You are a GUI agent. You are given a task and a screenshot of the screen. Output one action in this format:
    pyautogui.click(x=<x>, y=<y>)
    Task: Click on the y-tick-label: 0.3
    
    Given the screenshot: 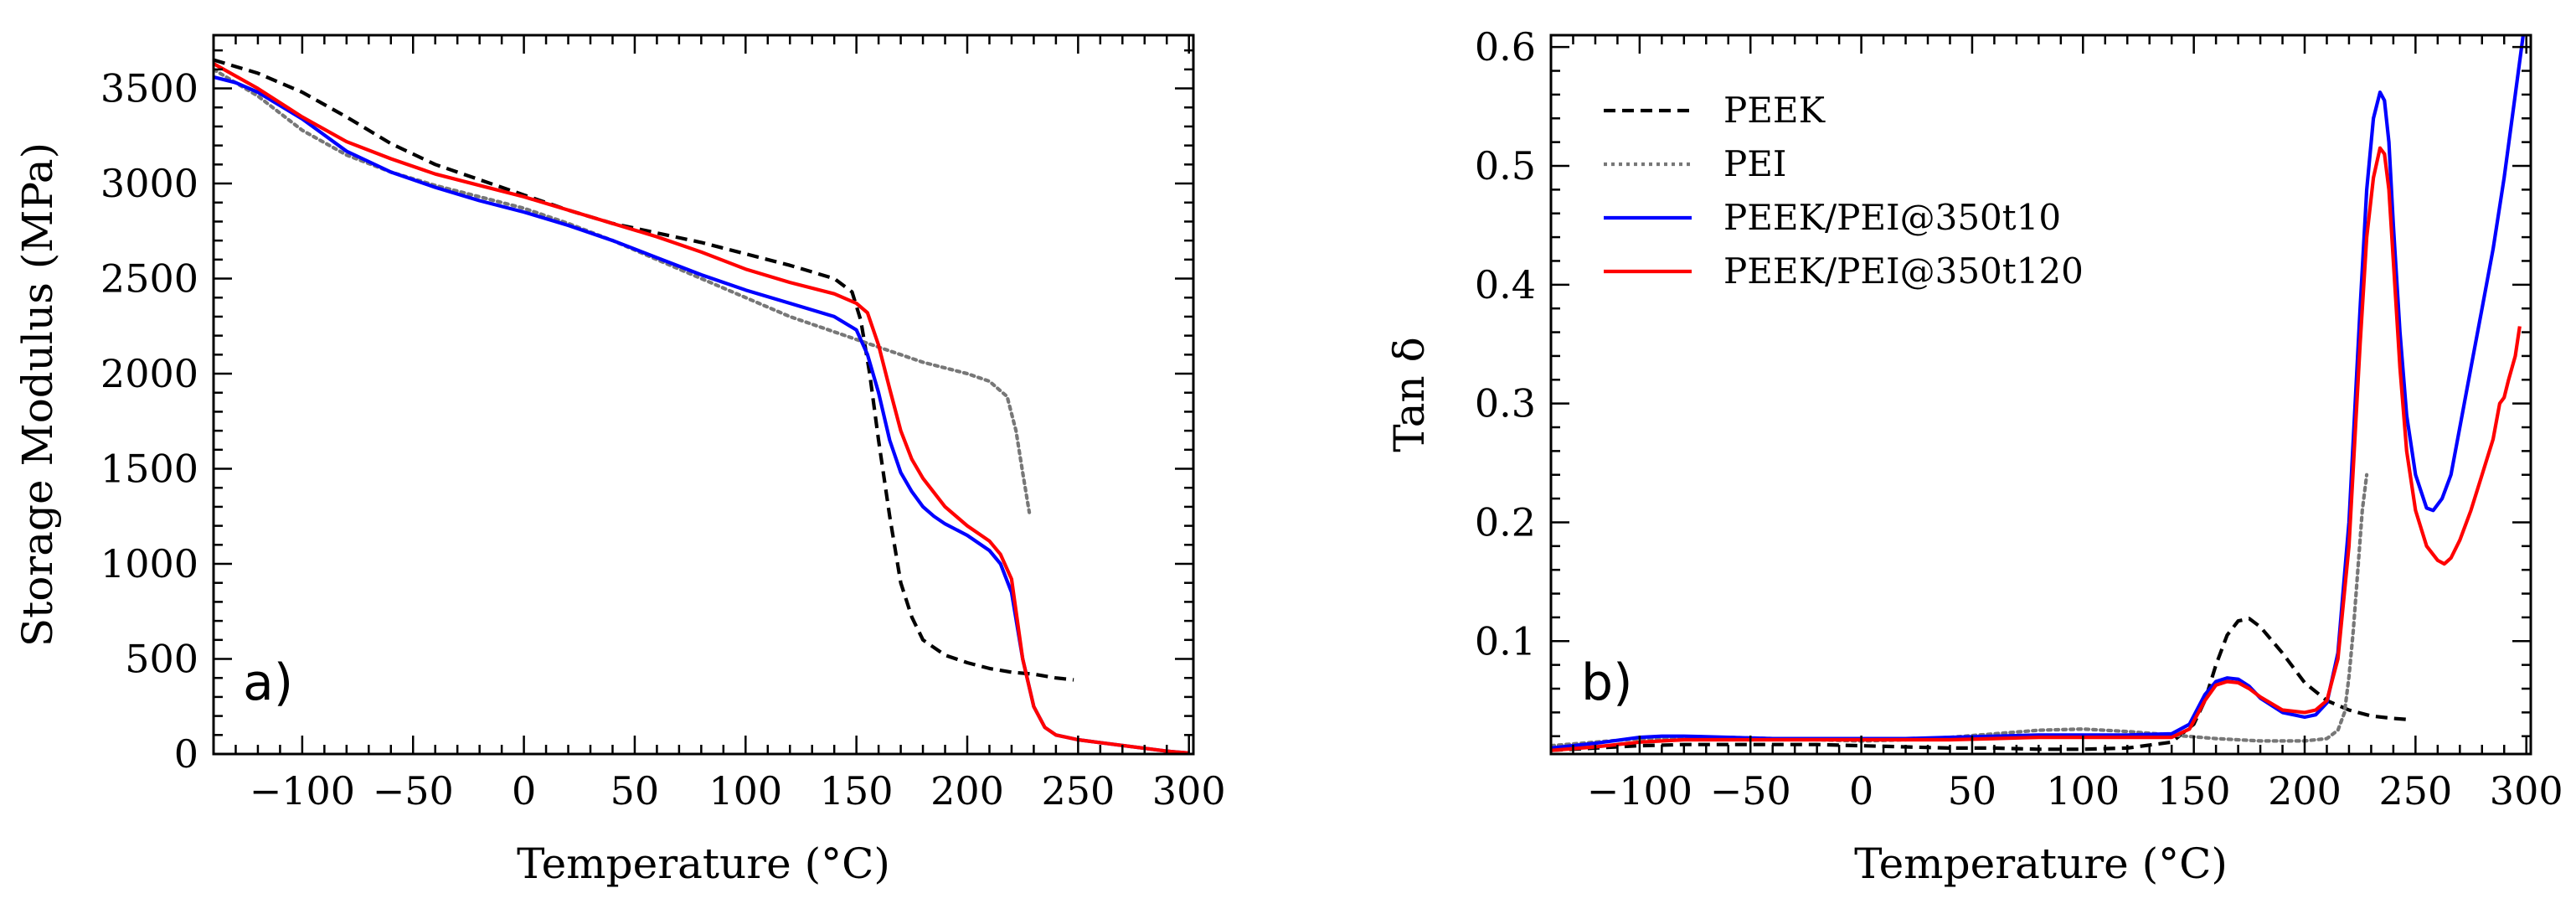 What is the action you would take?
    pyautogui.click(x=1505, y=403)
    